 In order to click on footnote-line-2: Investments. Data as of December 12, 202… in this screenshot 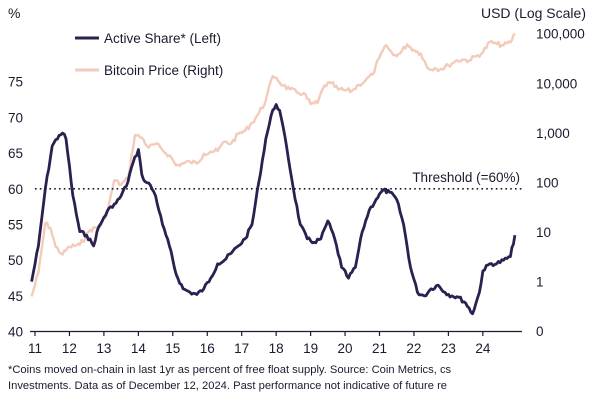, I will do `click(228, 386)`.